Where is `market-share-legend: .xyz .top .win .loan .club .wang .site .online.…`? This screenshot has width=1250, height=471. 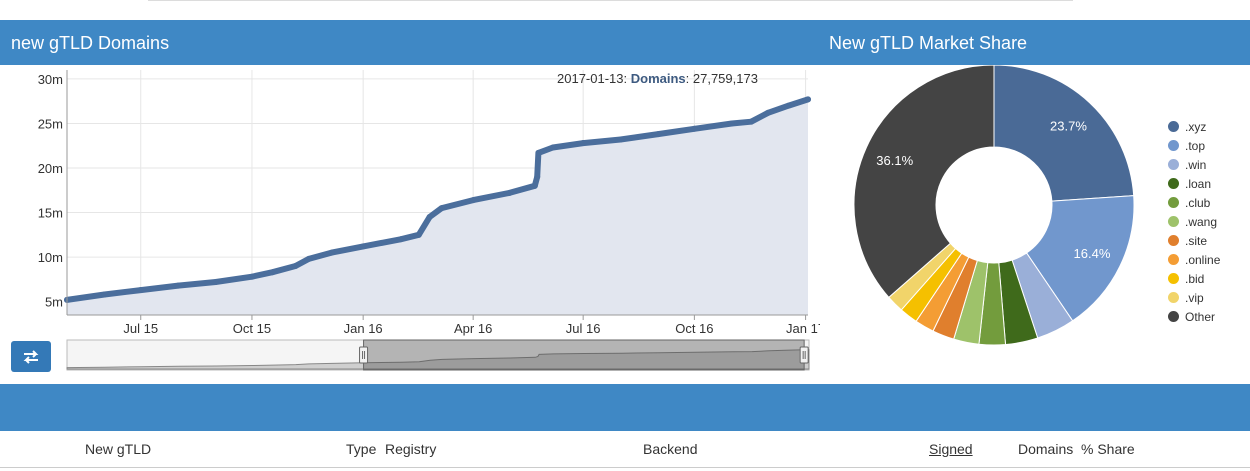 market-share-legend: .xyz .top .win .loan .club .wang .site .online.… is located at coordinates (1194, 221).